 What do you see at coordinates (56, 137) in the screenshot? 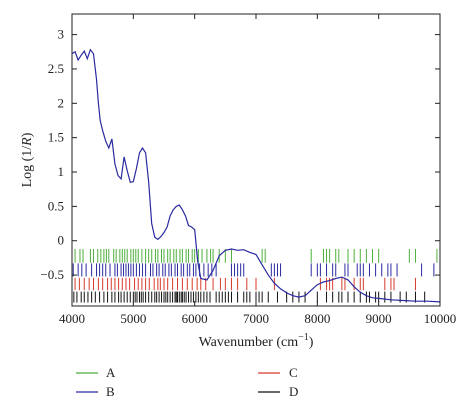
I see `y-tick-label-3: 1.5` at bounding box center [56, 137].